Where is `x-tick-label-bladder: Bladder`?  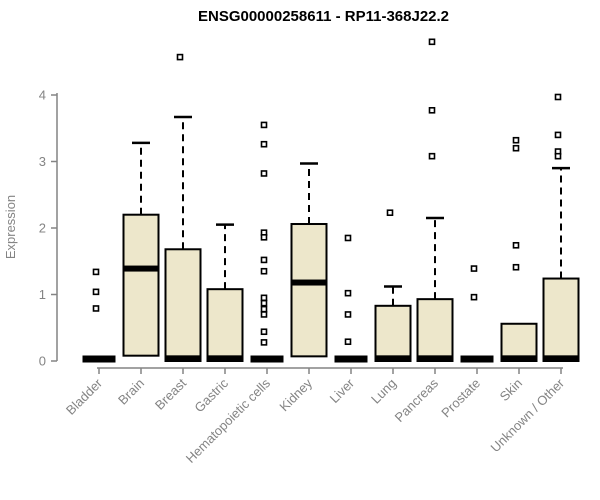 x-tick-label-bladder: Bladder is located at coordinates (84, 396).